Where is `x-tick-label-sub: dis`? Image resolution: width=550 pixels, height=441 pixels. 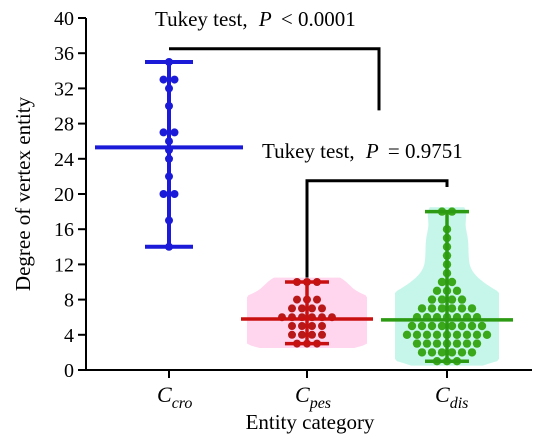 x-tick-label-sub: dis is located at coordinates (459, 403).